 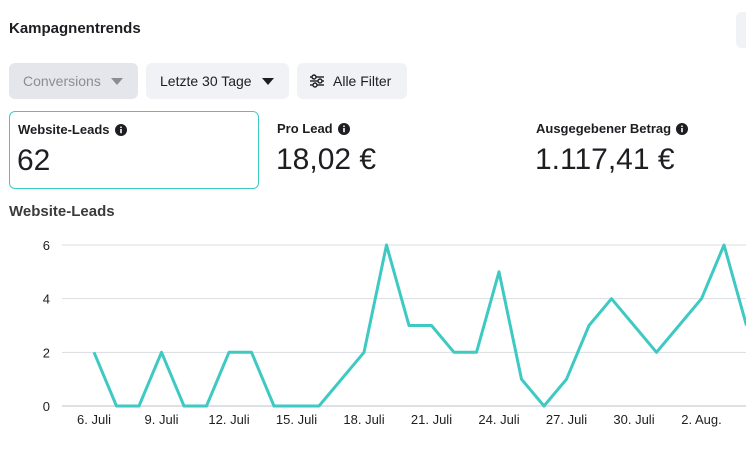 I want to click on x-tick-label: 24. Juli, so click(x=498, y=419).